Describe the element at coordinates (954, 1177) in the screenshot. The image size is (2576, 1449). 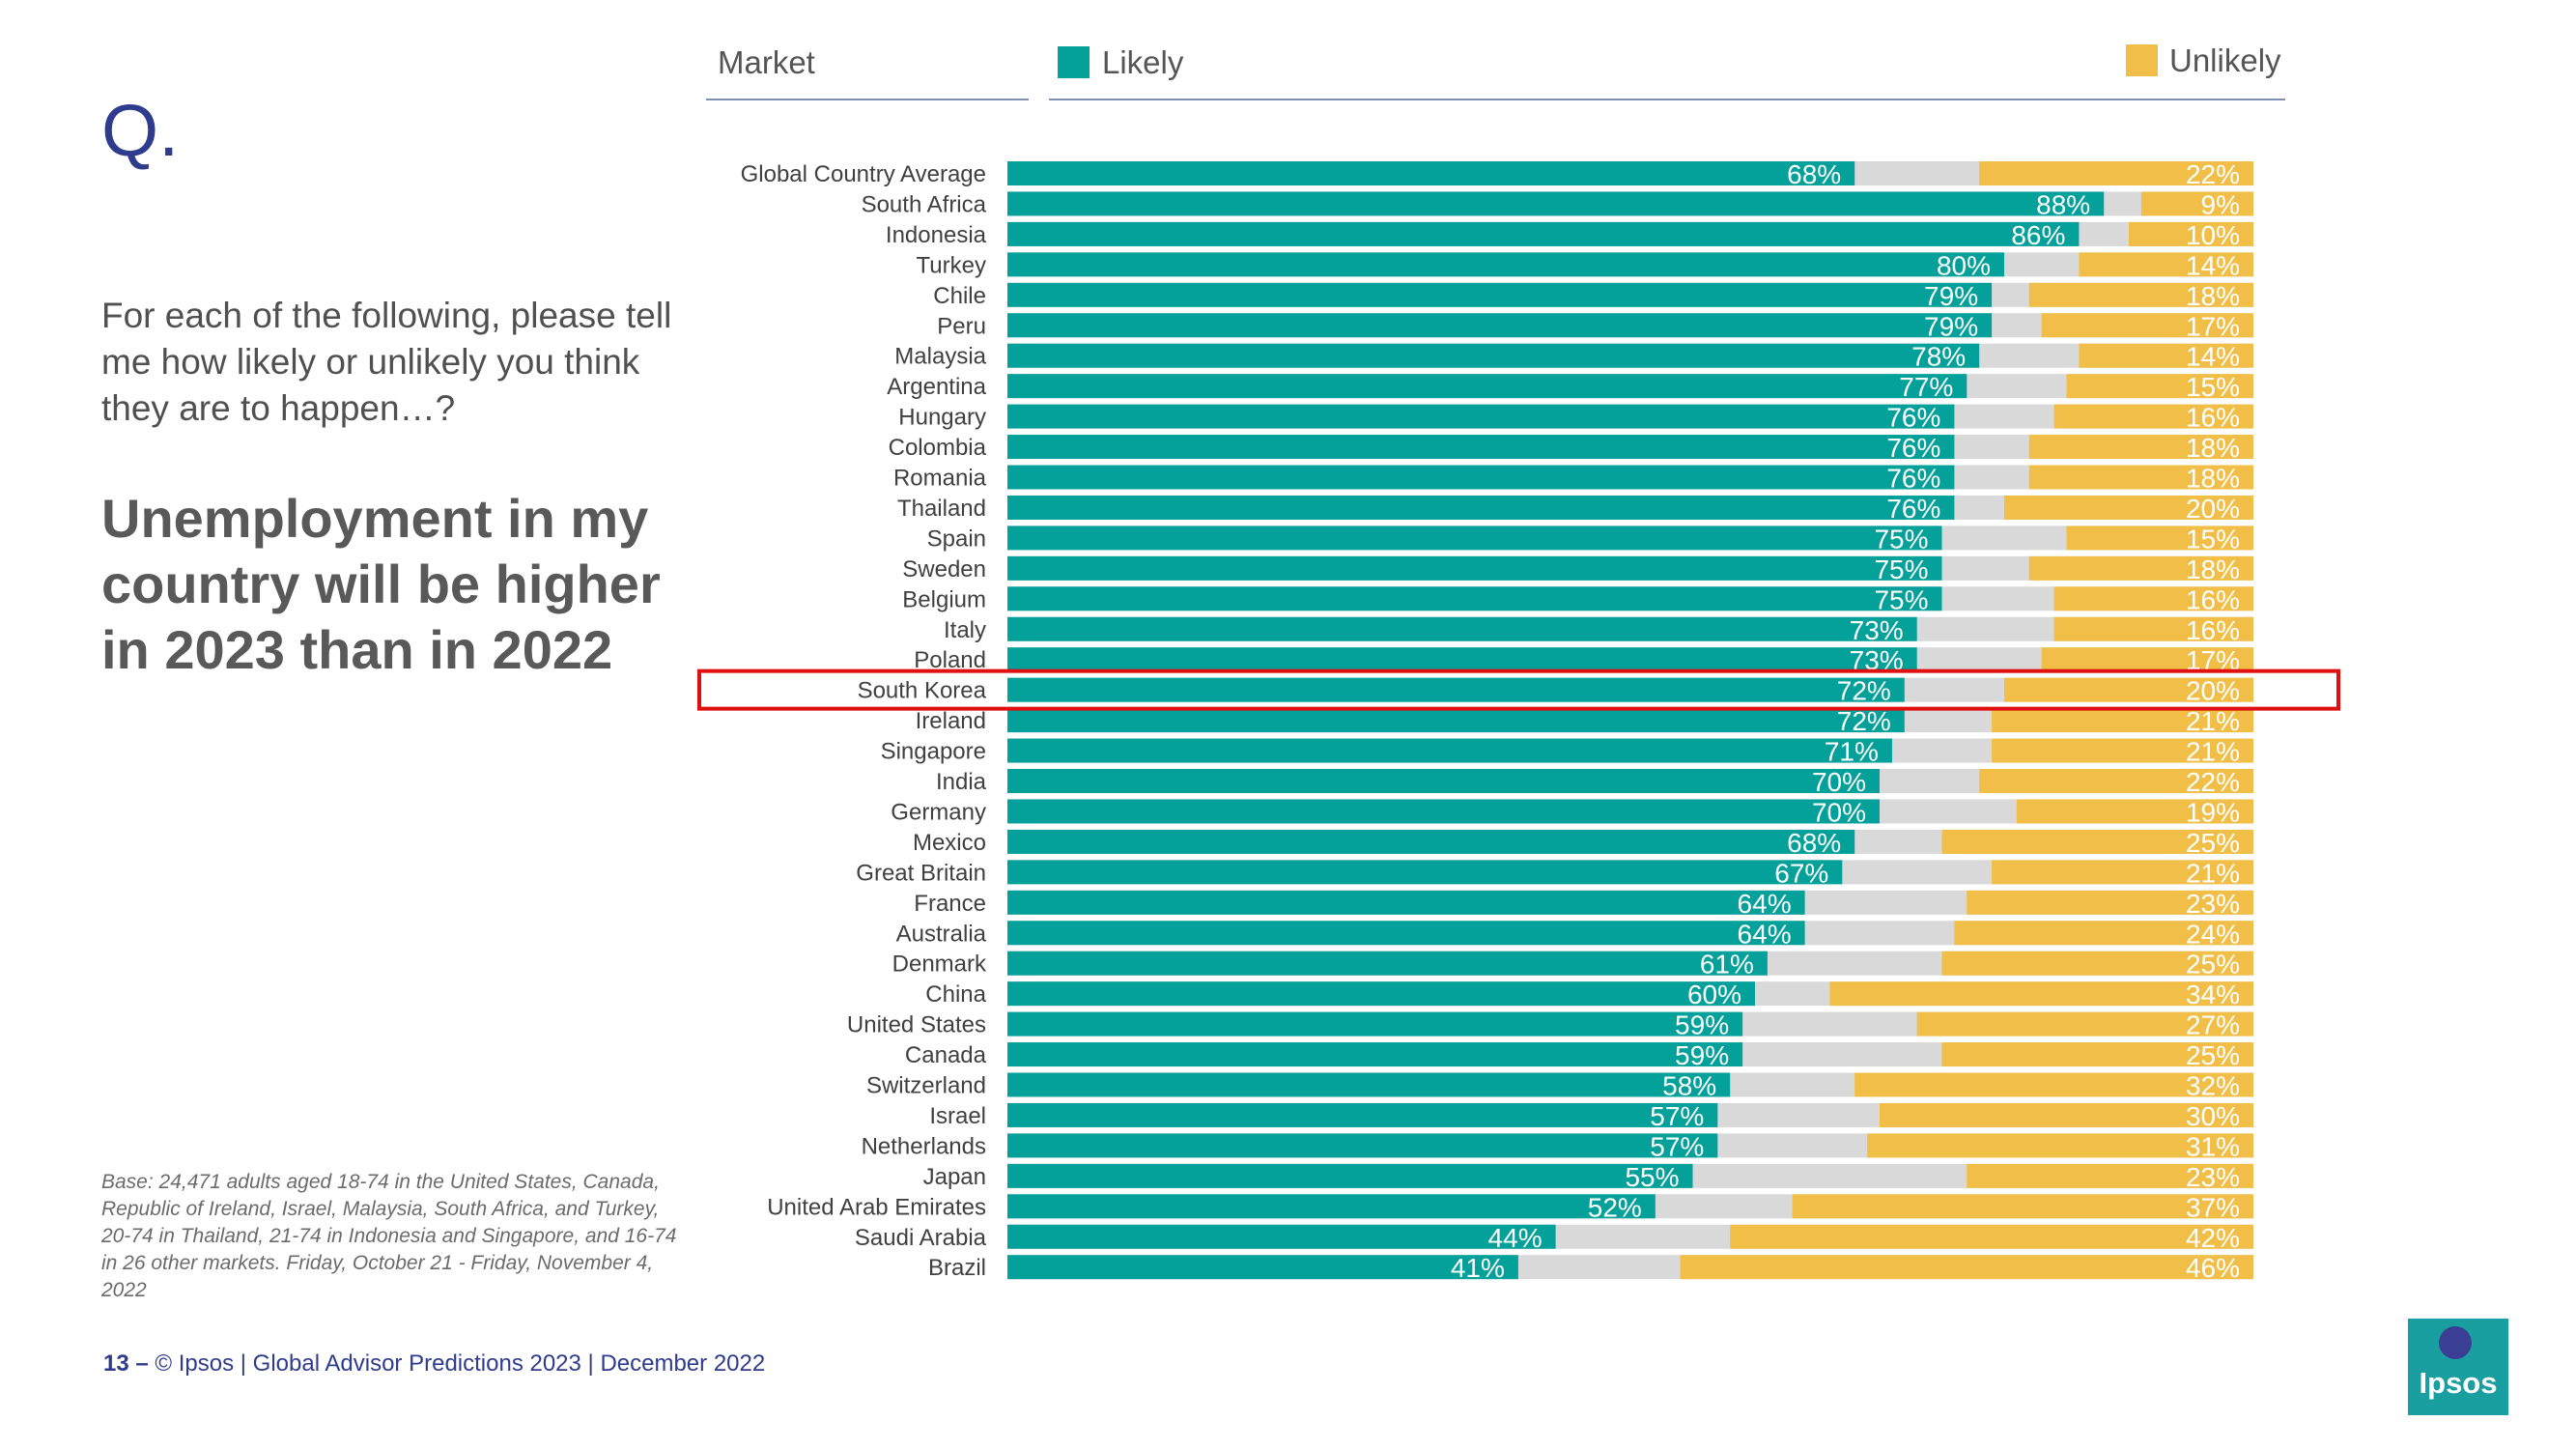
I see `category-label: Japan` at that location.